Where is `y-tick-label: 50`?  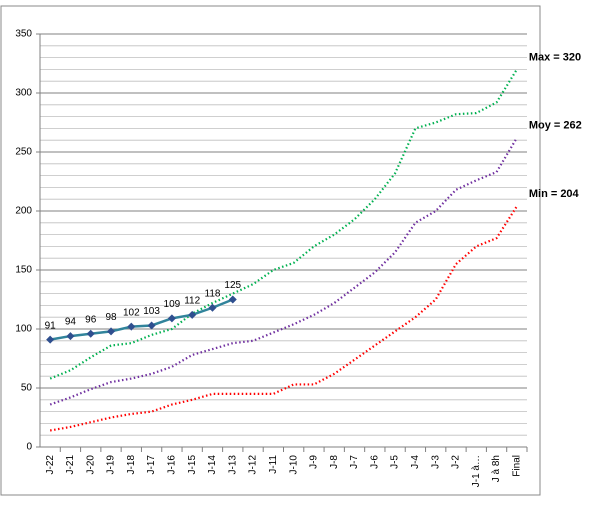
y-tick-label: 50 is located at coordinates (27, 388).